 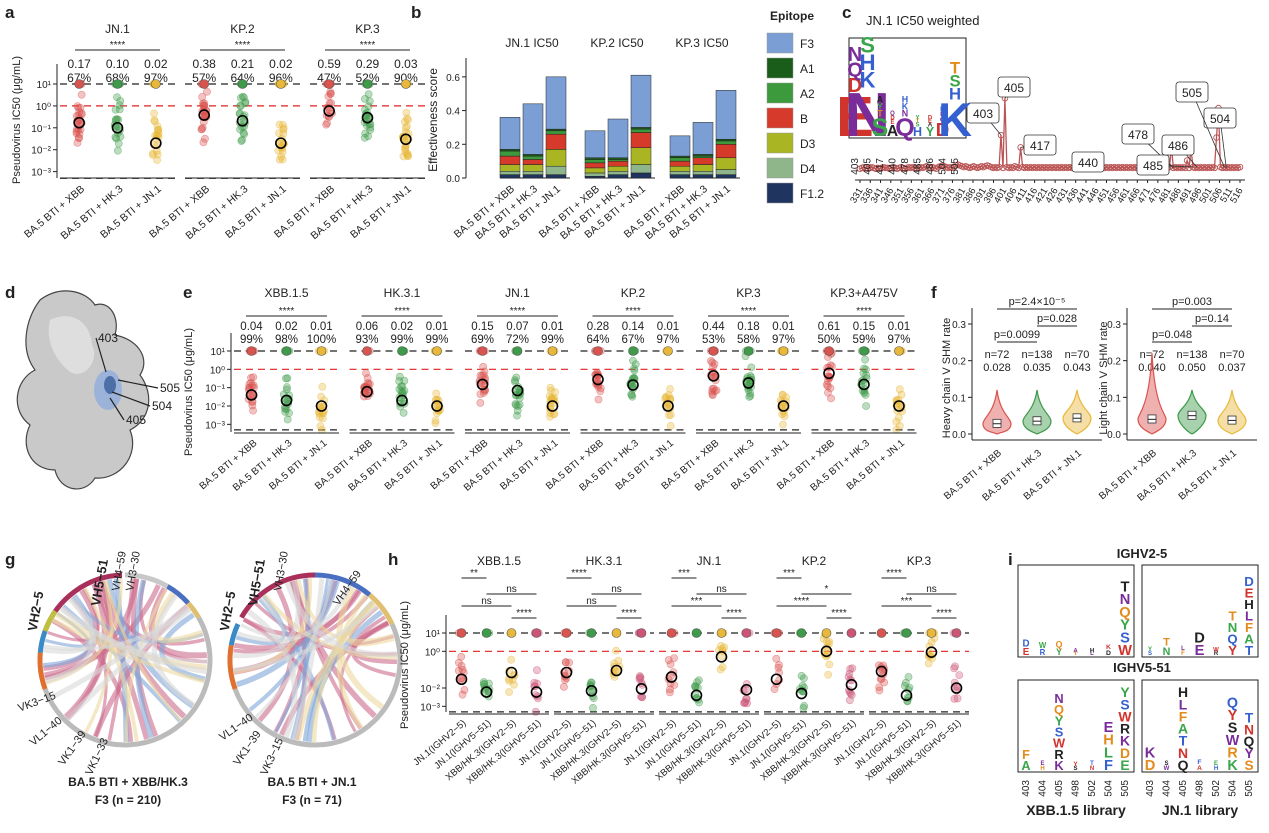 What do you see at coordinates (72, 748) in the screenshot?
I see `panel-g-left-gene-label: VK1−39` at bounding box center [72, 748].